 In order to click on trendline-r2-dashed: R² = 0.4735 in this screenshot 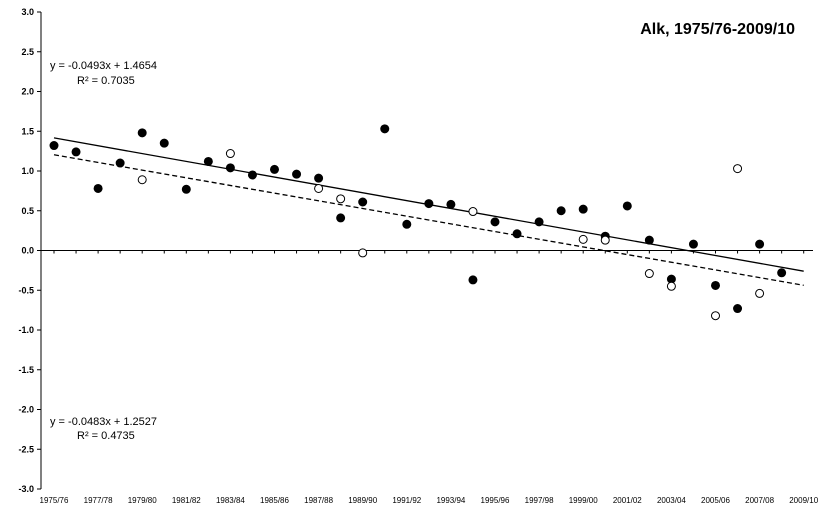, I will do `click(106, 436)`.